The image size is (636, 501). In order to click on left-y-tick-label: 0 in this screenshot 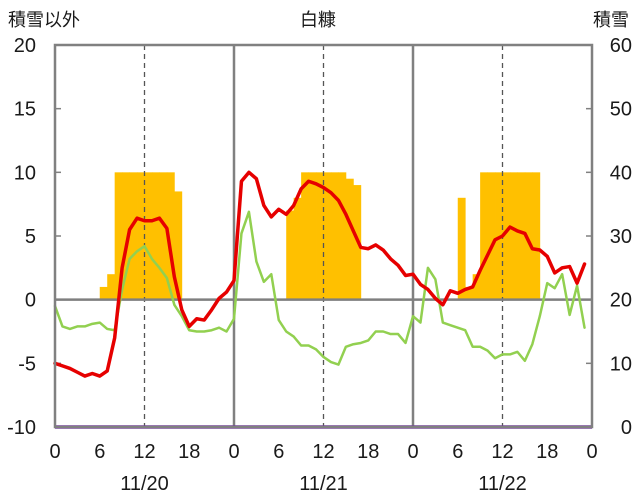, I will do `click(30, 301)`.